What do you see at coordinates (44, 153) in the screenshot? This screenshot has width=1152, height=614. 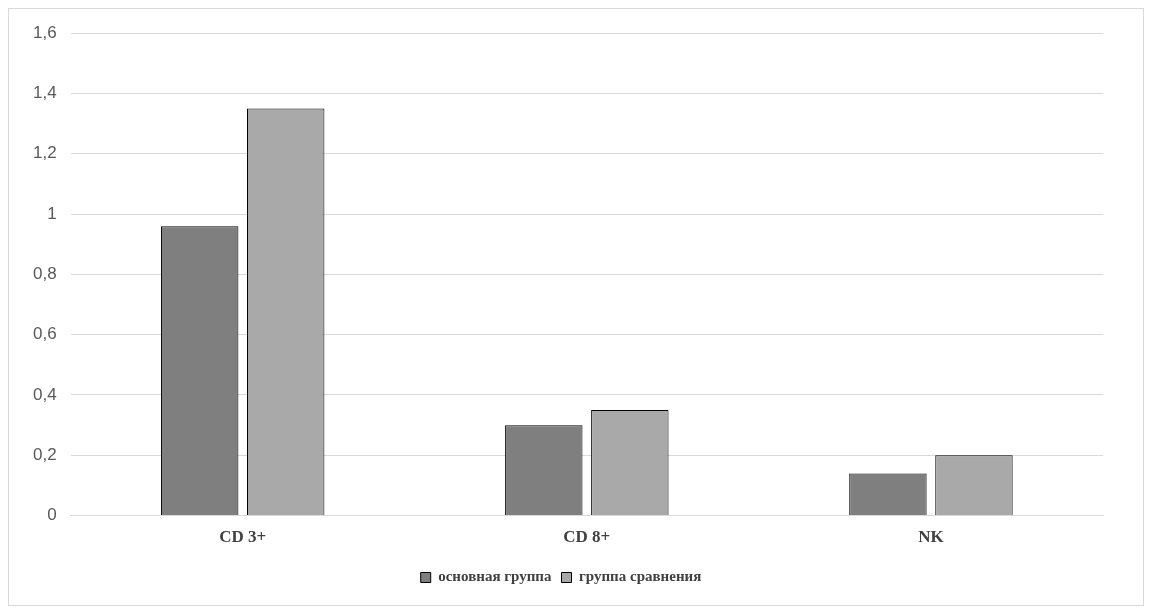 I see `y-tick-label: 1,2` at bounding box center [44, 153].